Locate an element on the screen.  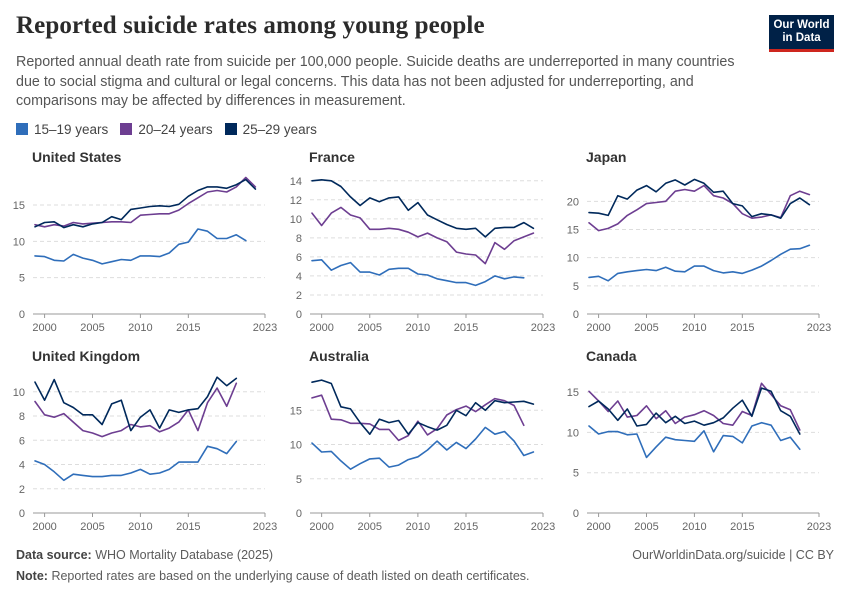
panel-title: Canada is located at coordinates (611, 356).